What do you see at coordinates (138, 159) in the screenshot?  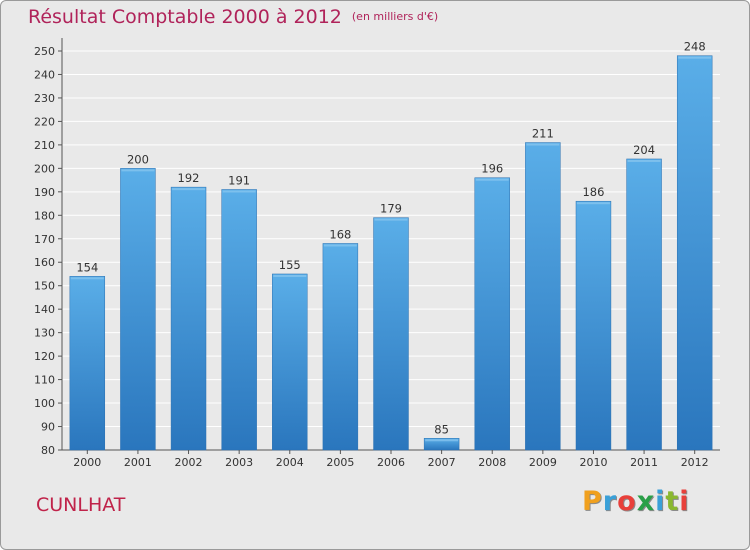 I see `data-label: 200` at bounding box center [138, 159].